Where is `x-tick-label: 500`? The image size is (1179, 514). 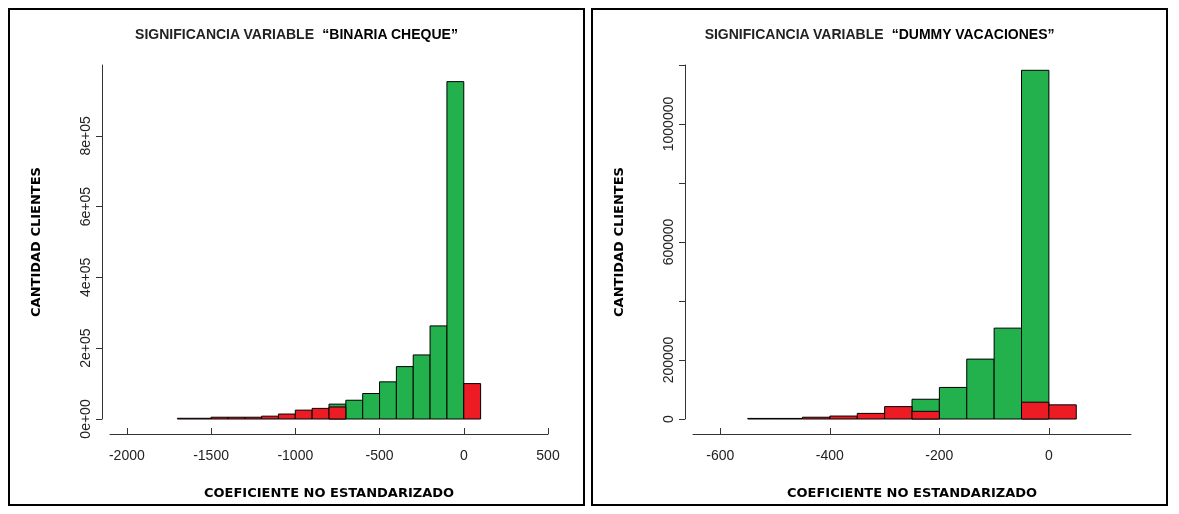 x-tick-label: 500 is located at coordinates (548, 455).